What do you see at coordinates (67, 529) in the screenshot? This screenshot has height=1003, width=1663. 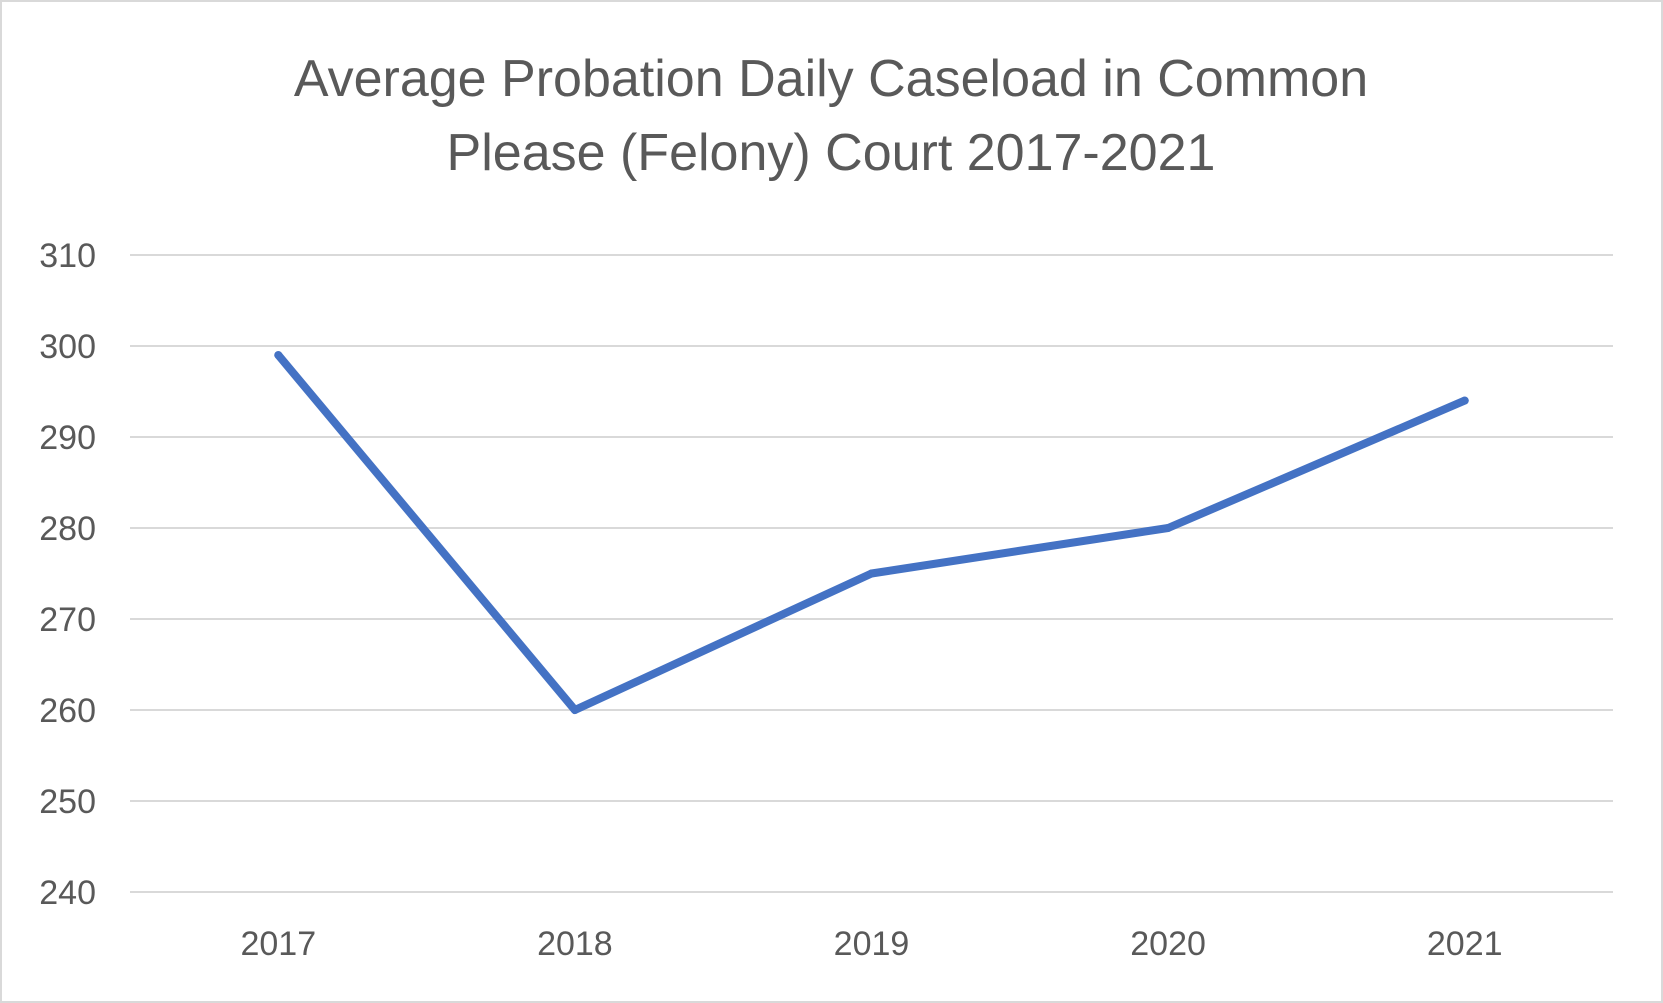 I see `y-tick-label-280: 280` at bounding box center [67, 529].